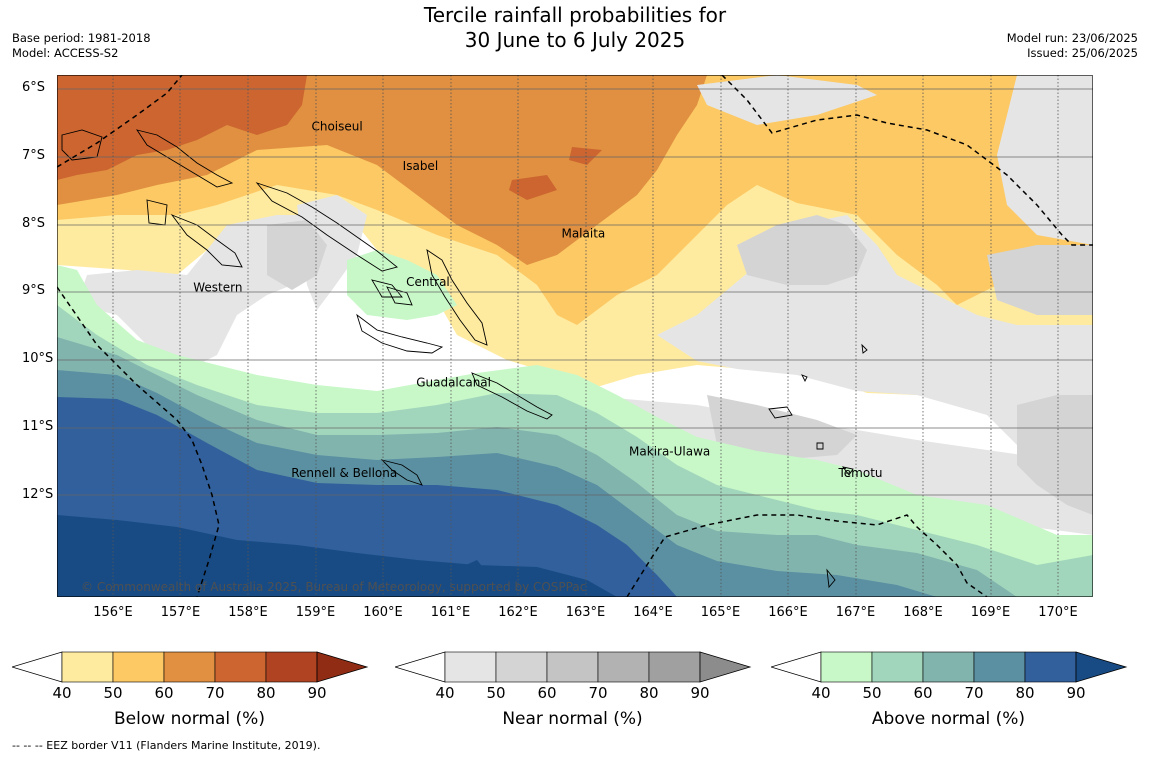 The width and height of the screenshot is (1150, 758). What do you see at coordinates (184, 158) in the screenshot?
I see `choiseul-island` at bounding box center [184, 158].